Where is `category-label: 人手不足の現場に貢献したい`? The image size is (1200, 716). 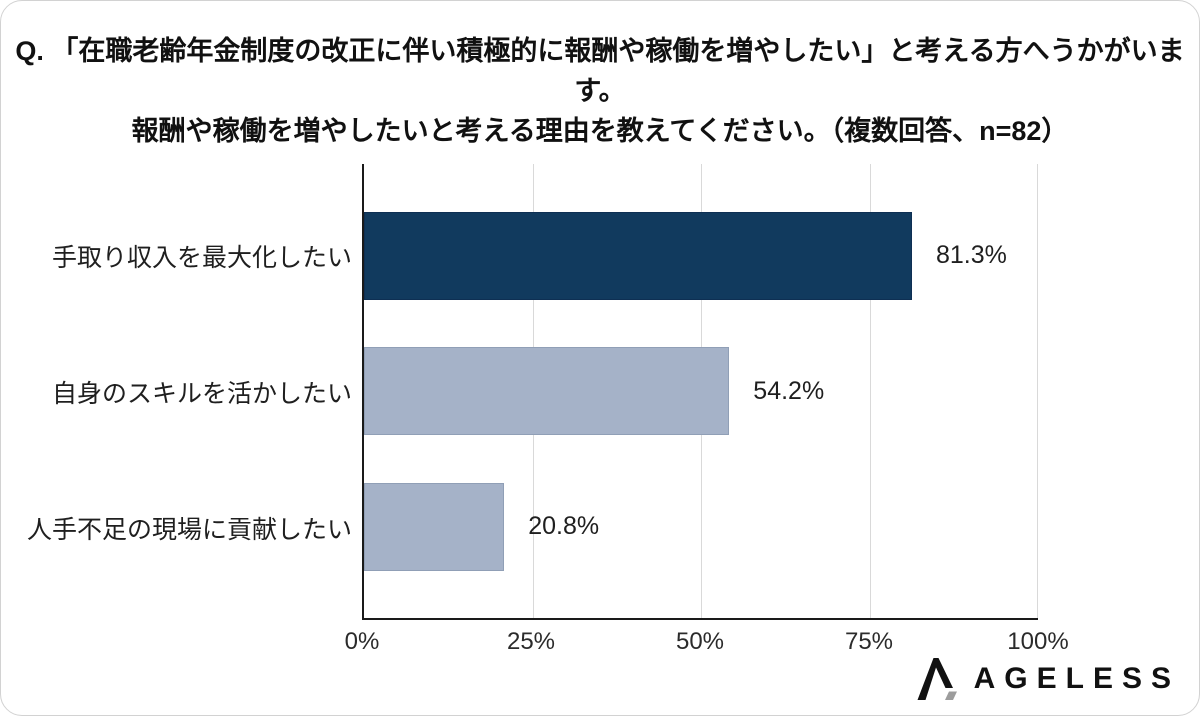
category-label: 人手不足の現場に貢献したい is located at coordinates (189, 530).